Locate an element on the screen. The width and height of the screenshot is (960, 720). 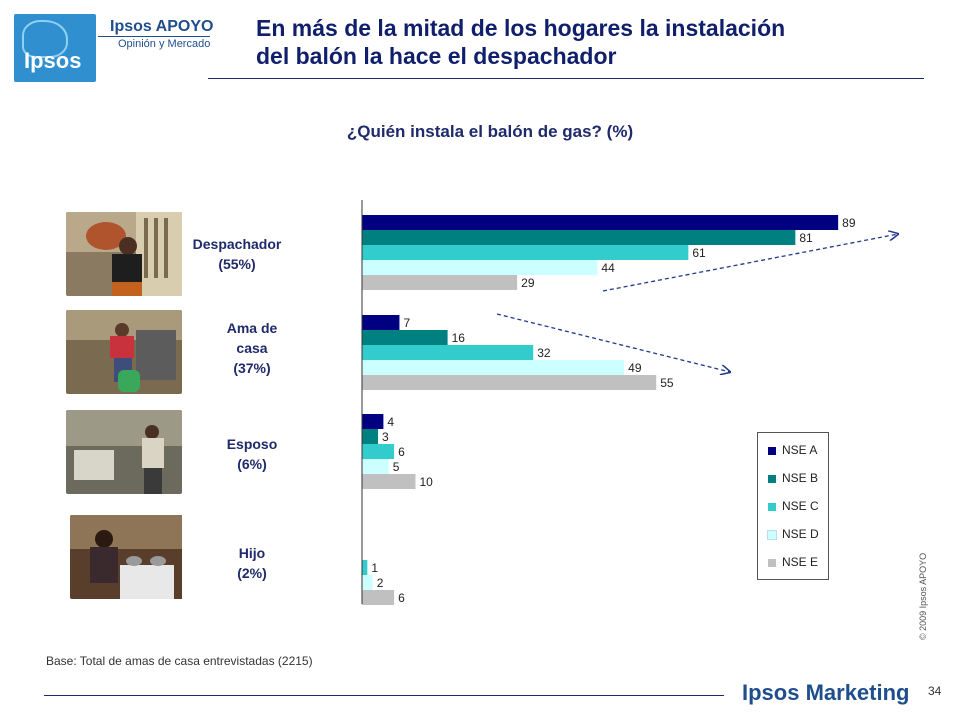
legend-swatch-nse-c is located at coordinates (772, 507).